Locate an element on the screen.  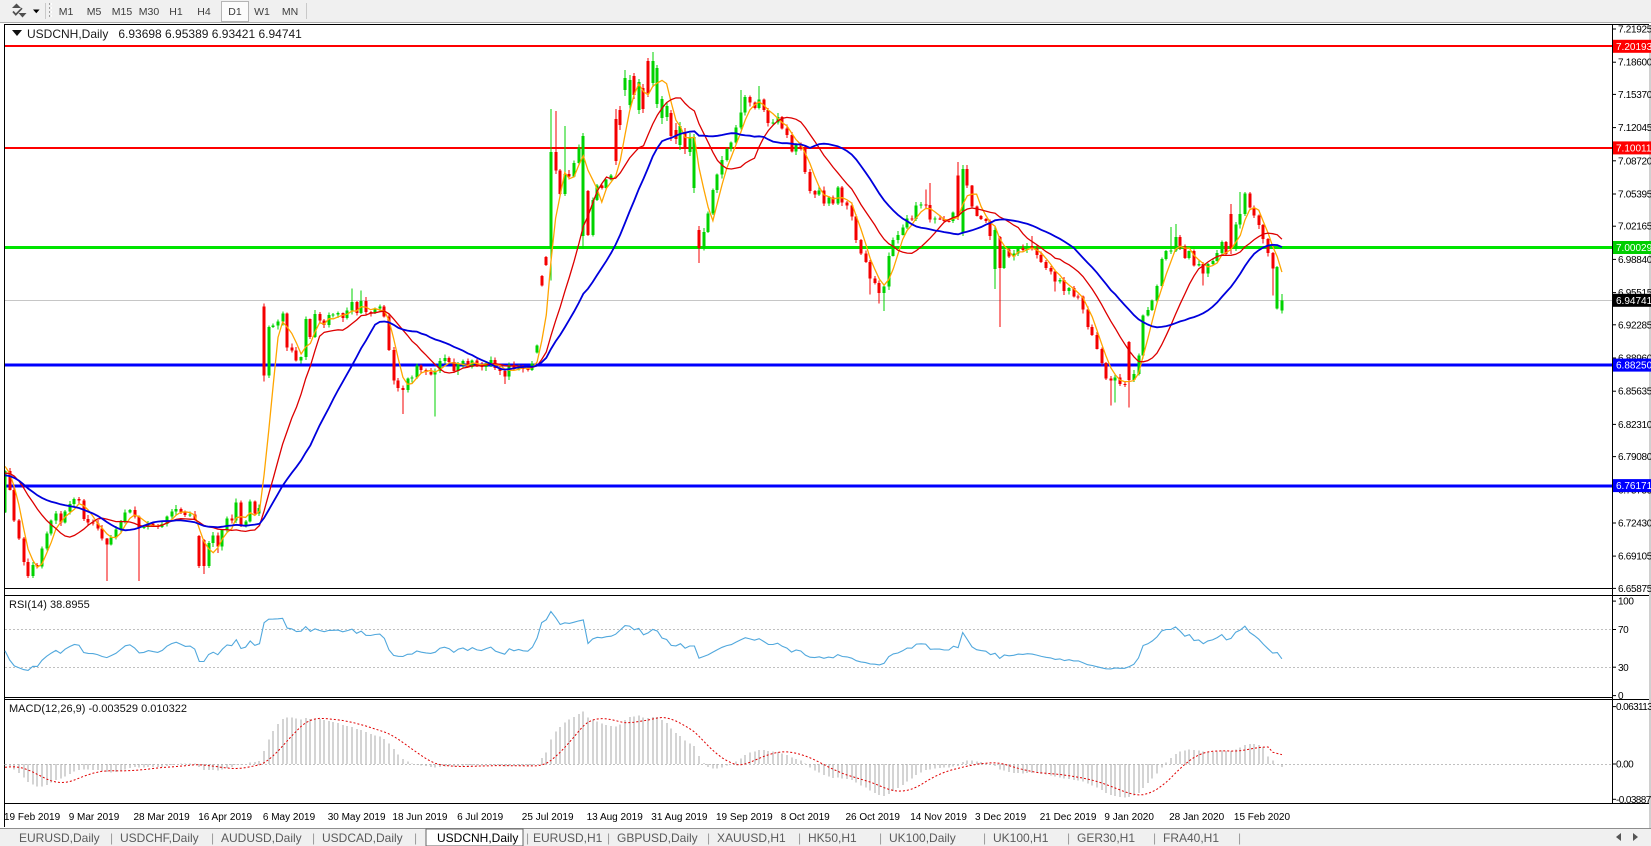
svg-text: W1 is located at coordinates (262, 12).